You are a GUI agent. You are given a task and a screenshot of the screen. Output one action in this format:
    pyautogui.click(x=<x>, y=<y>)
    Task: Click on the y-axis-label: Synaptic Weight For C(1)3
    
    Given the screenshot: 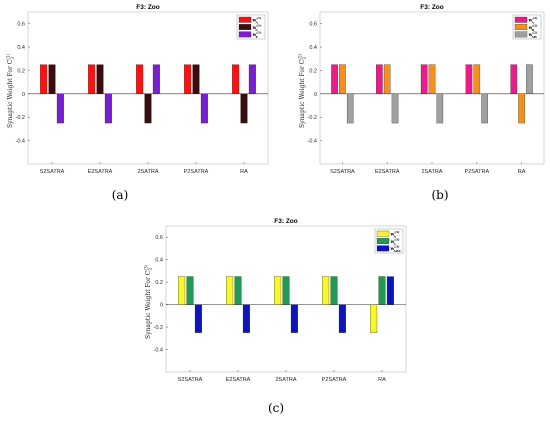 What is the action you would take?
    pyautogui.click(x=11, y=90)
    